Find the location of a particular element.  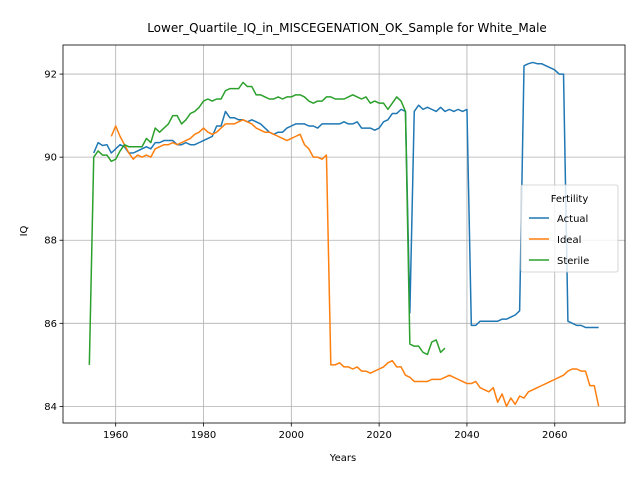

x-tick-label: 2040 is located at coordinates (466, 435).